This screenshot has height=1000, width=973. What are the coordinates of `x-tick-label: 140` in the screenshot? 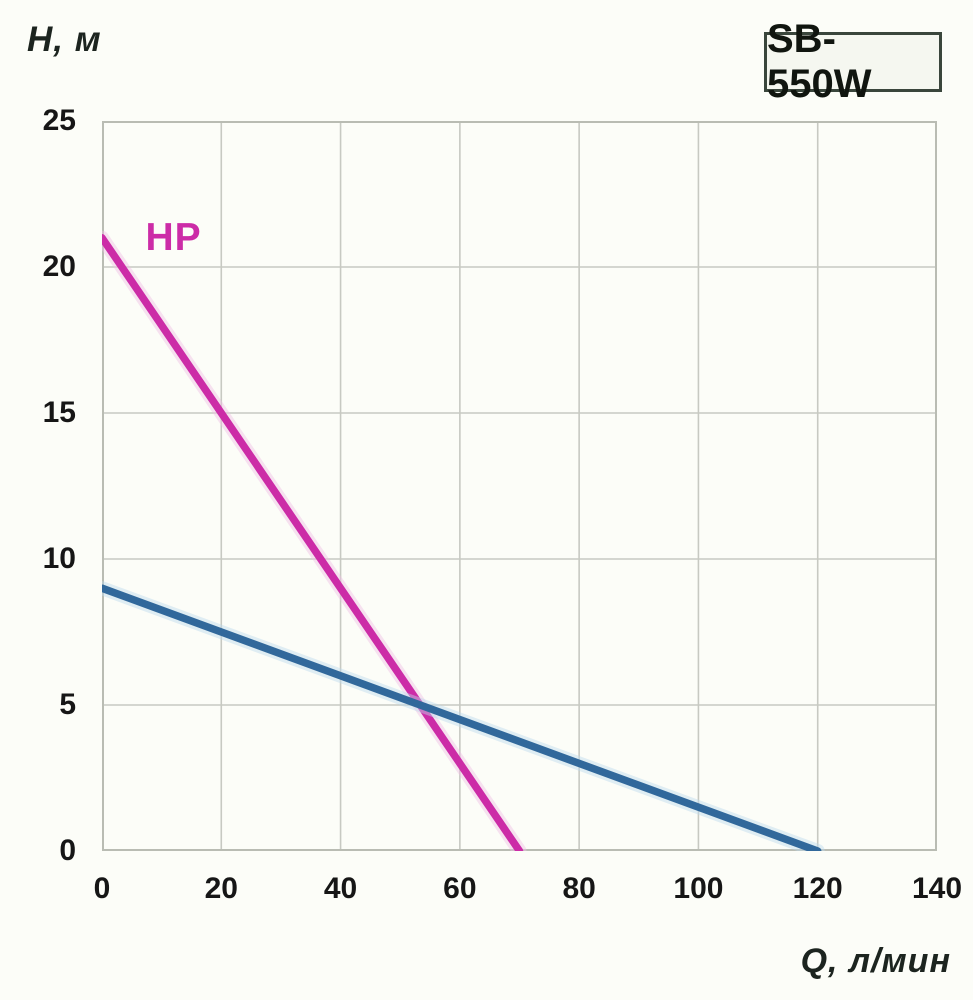 It's located at (937, 888).